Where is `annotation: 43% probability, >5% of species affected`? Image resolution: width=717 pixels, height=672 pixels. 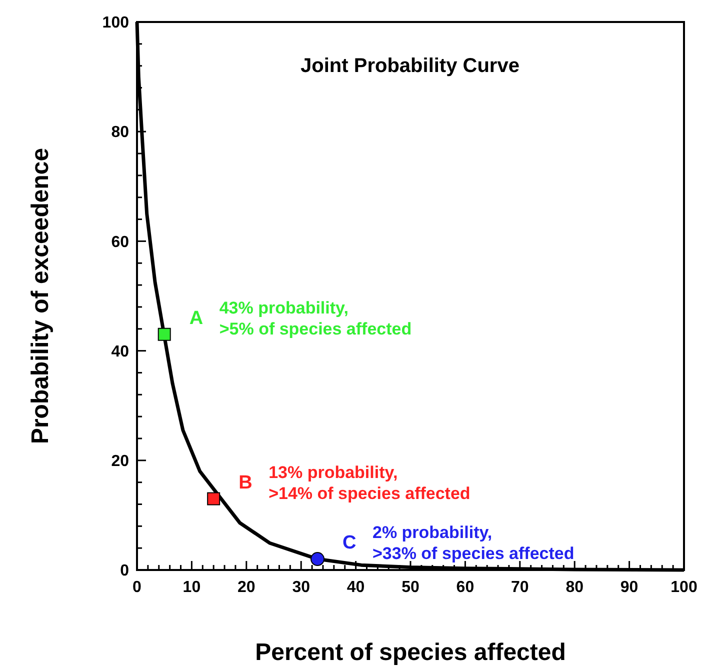 annotation: 43% probability, >5% of species affected is located at coordinates (315, 318).